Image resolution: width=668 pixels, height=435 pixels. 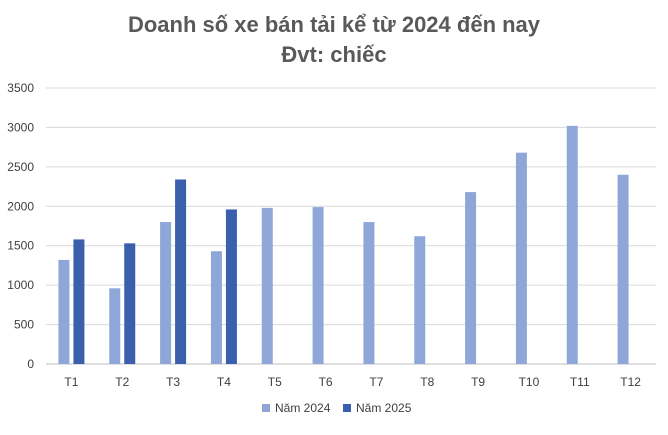 What do you see at coordinates (24, 325) in the screenshot?
I see `y-tick-label: 500` at bounding box center [24, 325].